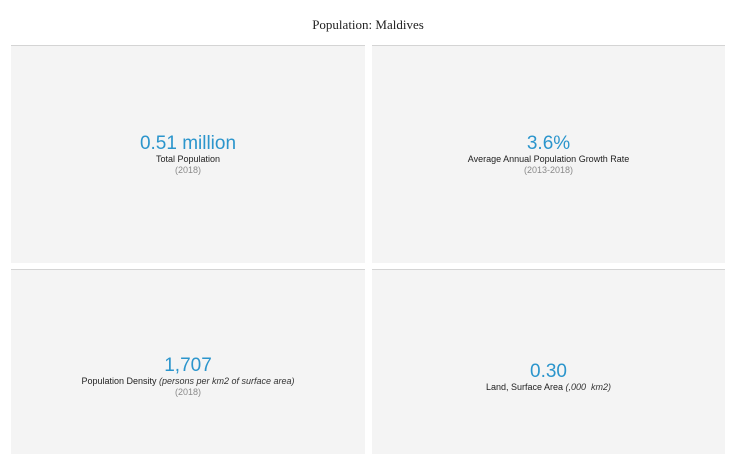 This screenshot has width=736, height=454. What do you see at coordinates (188, 365) in the screenshot?
I see `population-density-value: 1,707` at bounding box center [188, 365].